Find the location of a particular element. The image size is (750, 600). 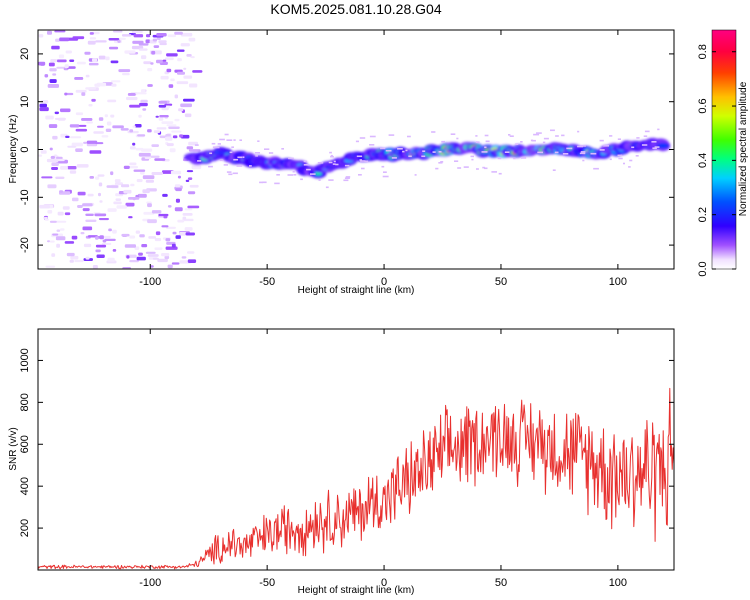

colorbar-tick-label: 0.6 is located at coordinates (703, 105).